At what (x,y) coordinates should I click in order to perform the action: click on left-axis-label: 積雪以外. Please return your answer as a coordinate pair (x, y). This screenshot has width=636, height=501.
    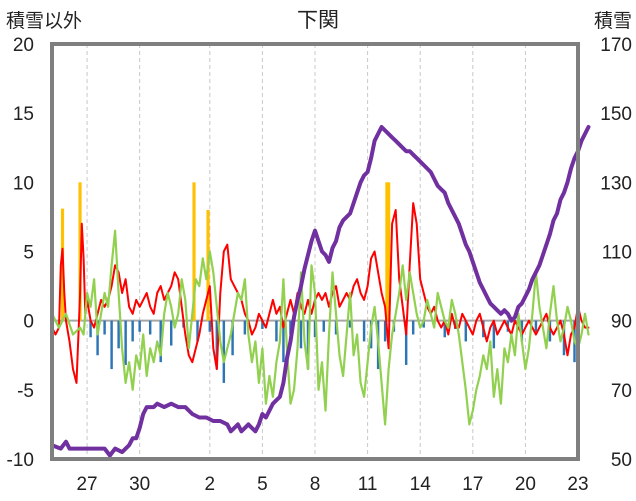
    Looking at the image, I should click on (44, 21).